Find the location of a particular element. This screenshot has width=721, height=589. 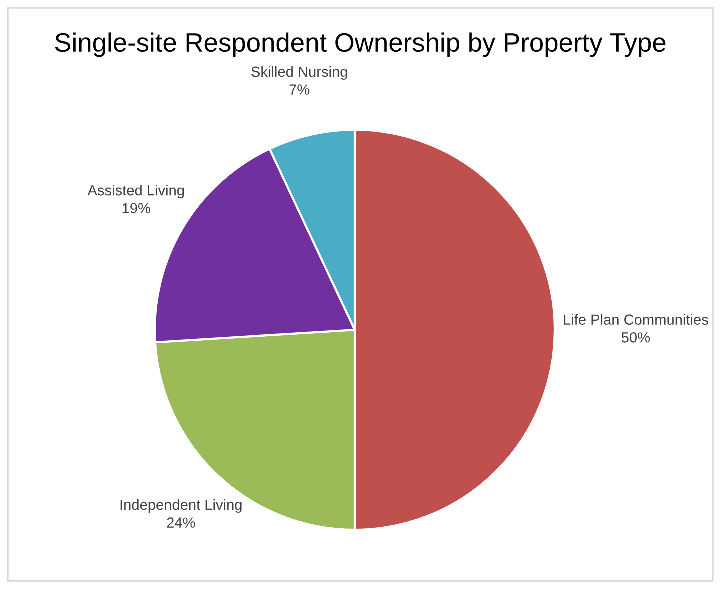

slice-label: Assisted Living is located at coordinates (136, 191).